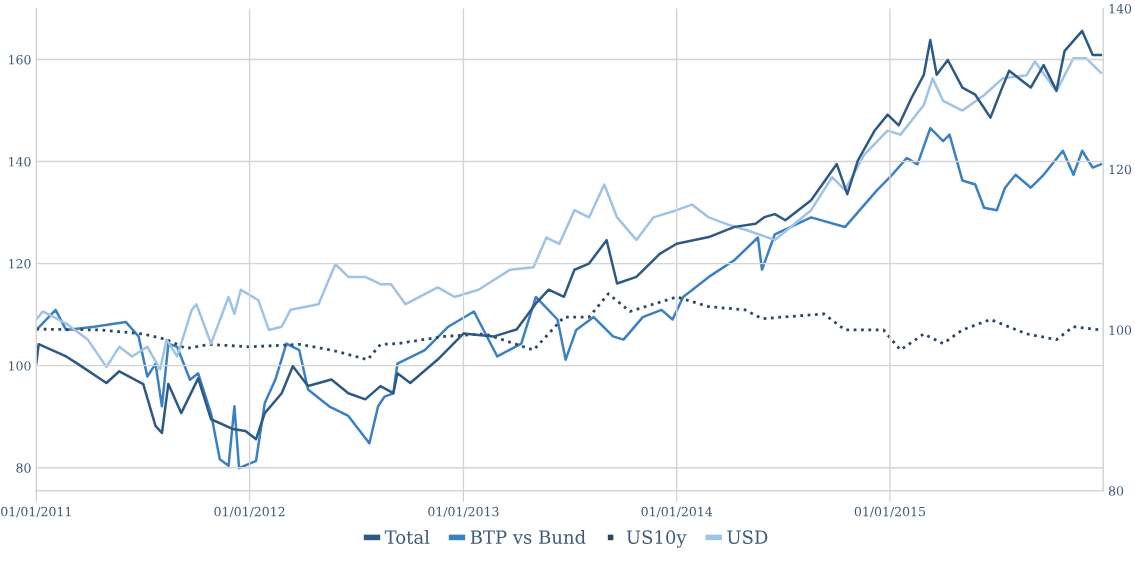 Image resolution: width=1135 pixels, height=564 pixels. What do you see at coordinates (23, 468) in the screenshot?
I see `y-tick-label: 80` at bounding box center [23, 468].